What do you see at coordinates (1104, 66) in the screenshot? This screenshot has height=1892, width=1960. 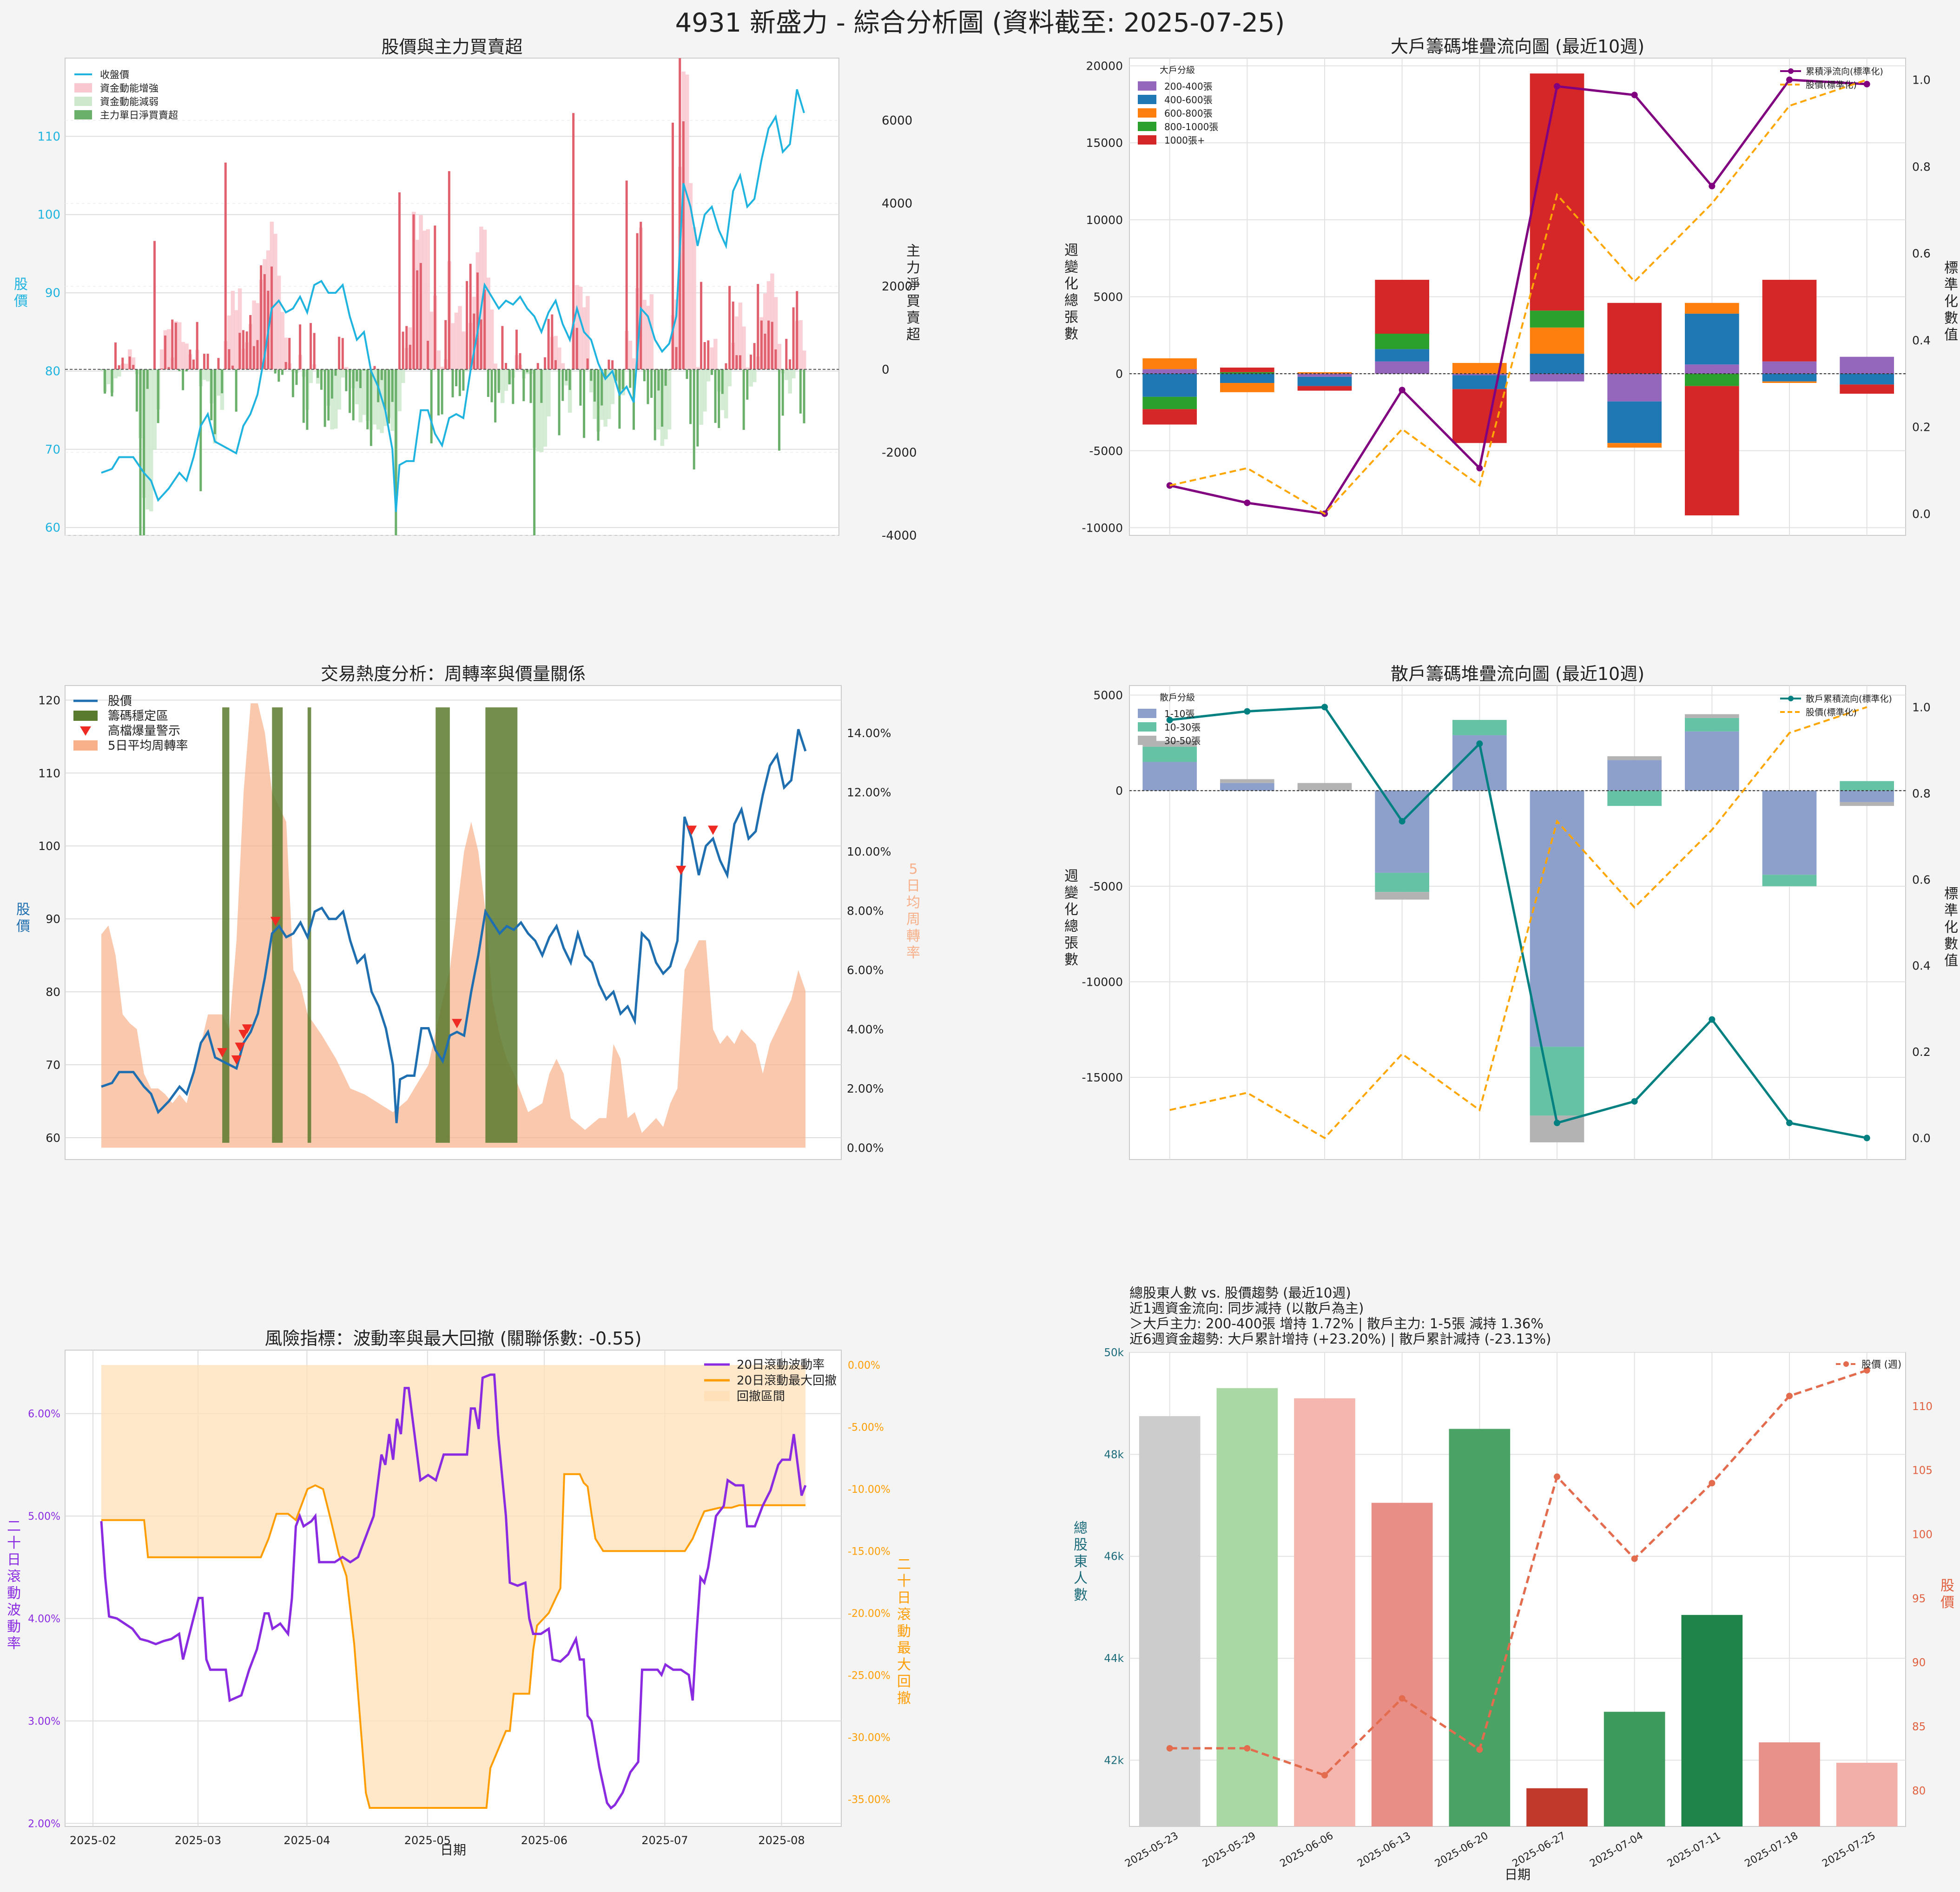 I see `tick-label-left: 20000` at bounding box center [1104, 66].